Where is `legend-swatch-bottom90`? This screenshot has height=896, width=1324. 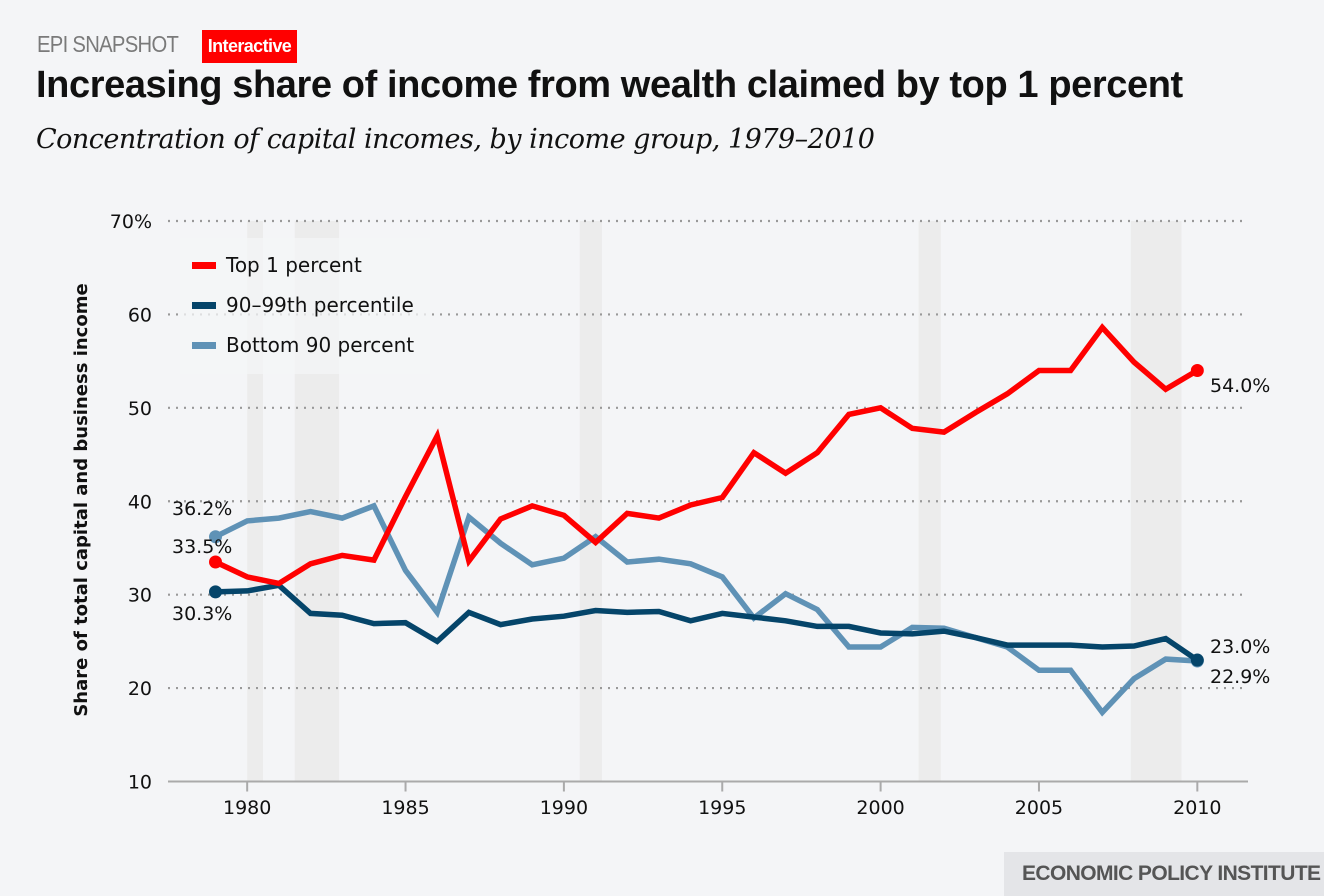 legend-swatch-bottom90 is located at coordinates (204, 345).